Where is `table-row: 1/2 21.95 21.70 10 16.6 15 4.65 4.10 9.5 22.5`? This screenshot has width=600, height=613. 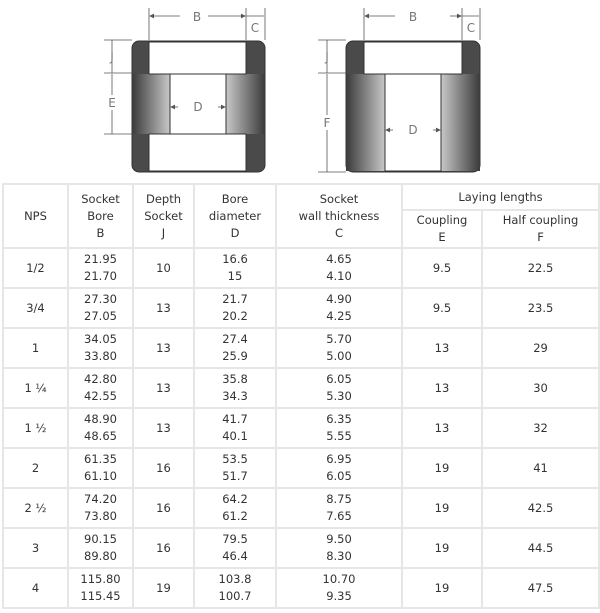 table-row: 1/2 21.95 21.70 10 16.6 15 4.65 4.10 9.5 22.5 is located at coordinates (301, 268).